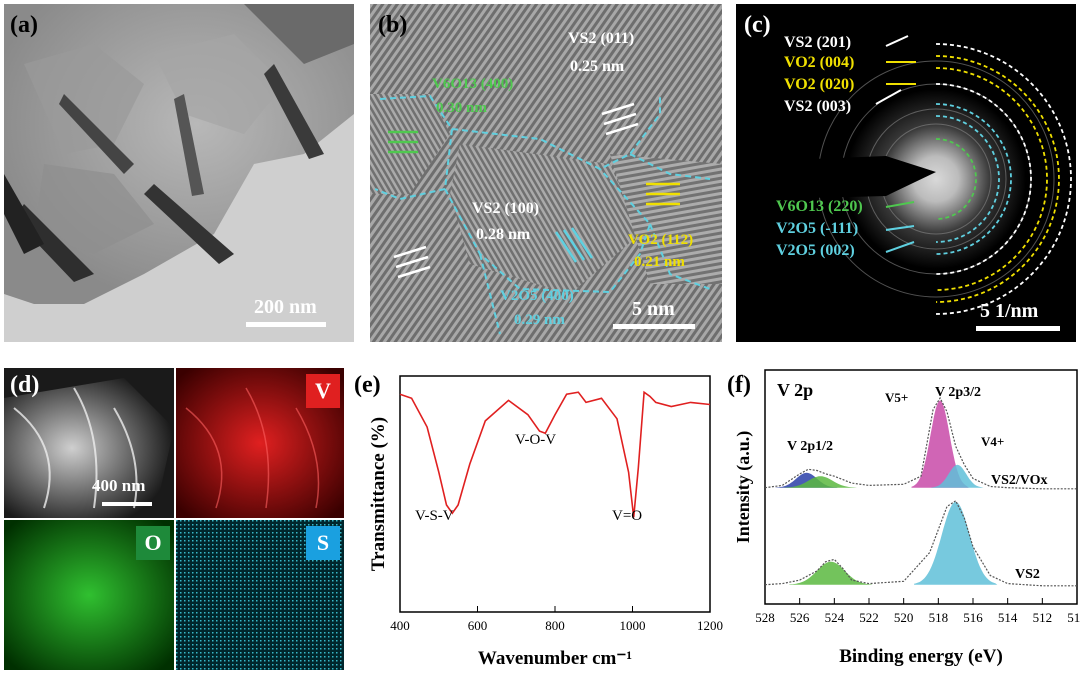 Image resolution: width=1080 pixels, height=677 pixels. Describe the element at coordinates (127, 504) in the screenshot. I see `scale-bar-d` at that location.